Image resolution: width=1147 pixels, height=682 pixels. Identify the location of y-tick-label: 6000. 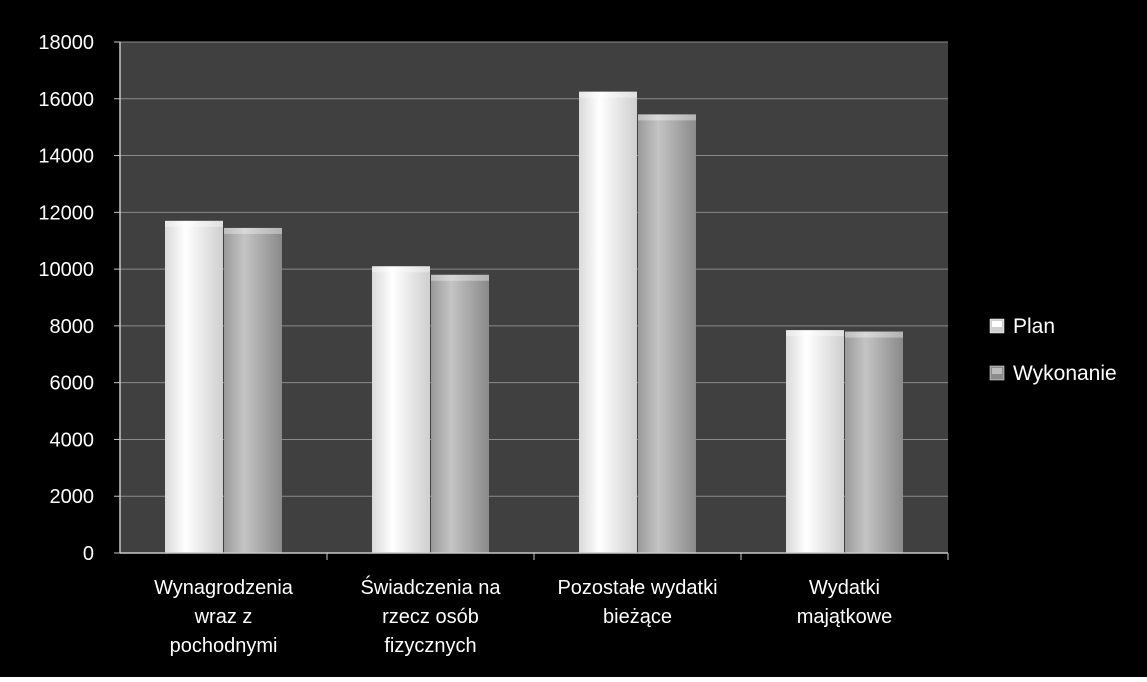
(72, 384).